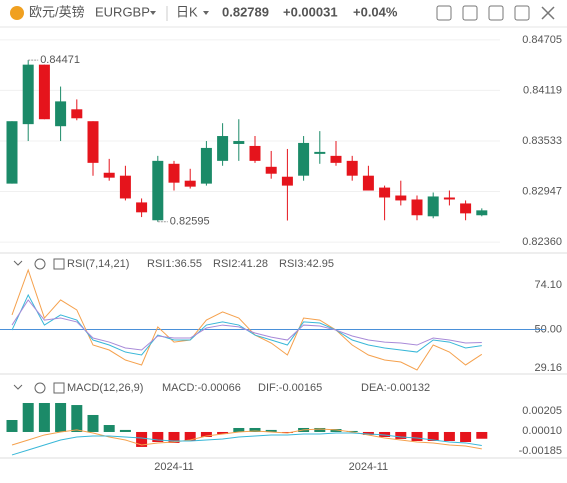 The image size is (567, 483). I want to click on y-tick-label: 0.00205, so click(542, 411).